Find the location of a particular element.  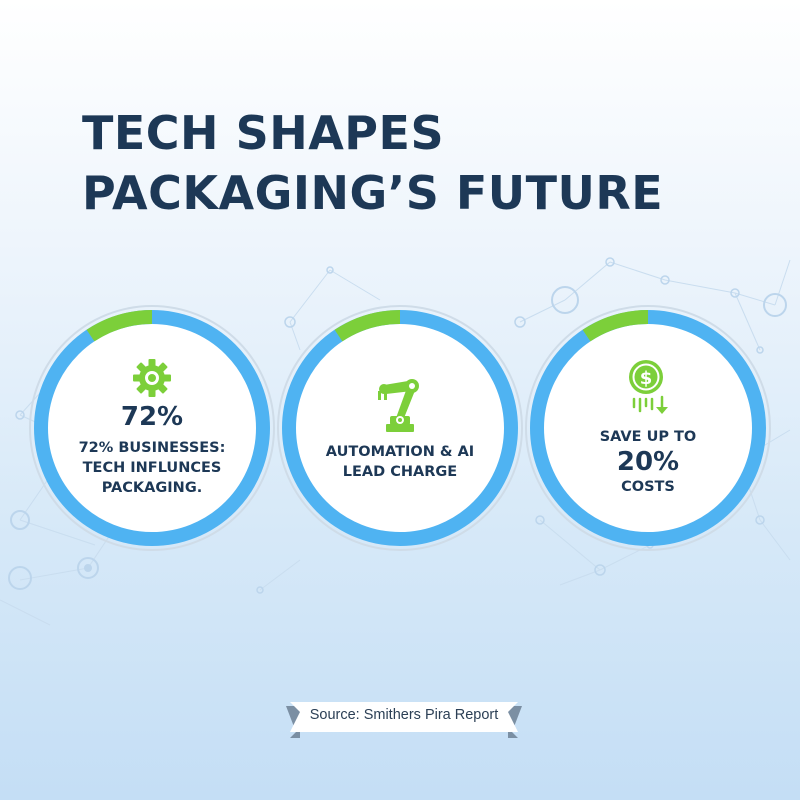

stat-description-line-2: LEAD CHARGE is located at coordinates (400, 472).